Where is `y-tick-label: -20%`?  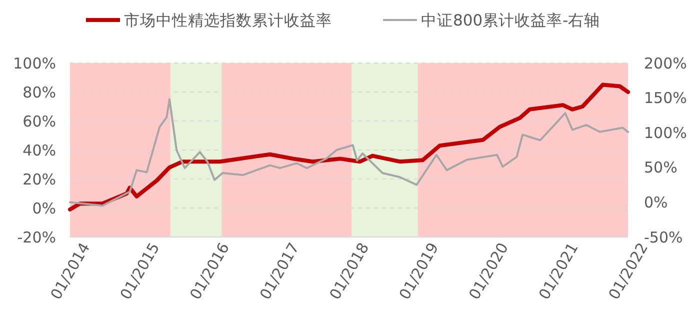 y-tick-label: -20% is located at coordinates (36, 237).